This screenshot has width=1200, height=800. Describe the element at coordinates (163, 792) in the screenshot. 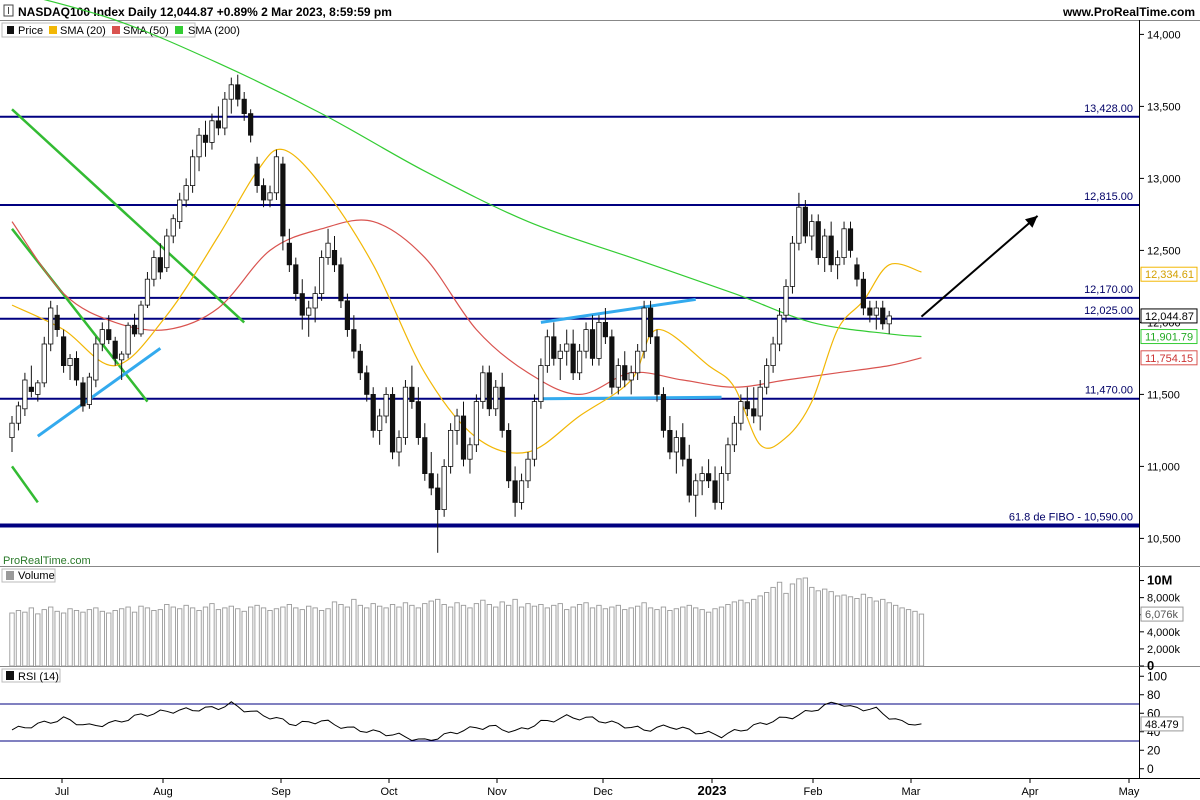

I see `month-label: Aug` at that location.